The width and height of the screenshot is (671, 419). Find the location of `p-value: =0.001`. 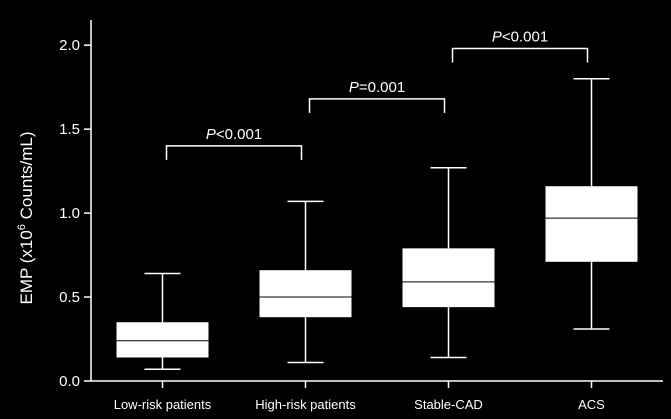

p-value: =0.001 is located at coordinates (382, 87).